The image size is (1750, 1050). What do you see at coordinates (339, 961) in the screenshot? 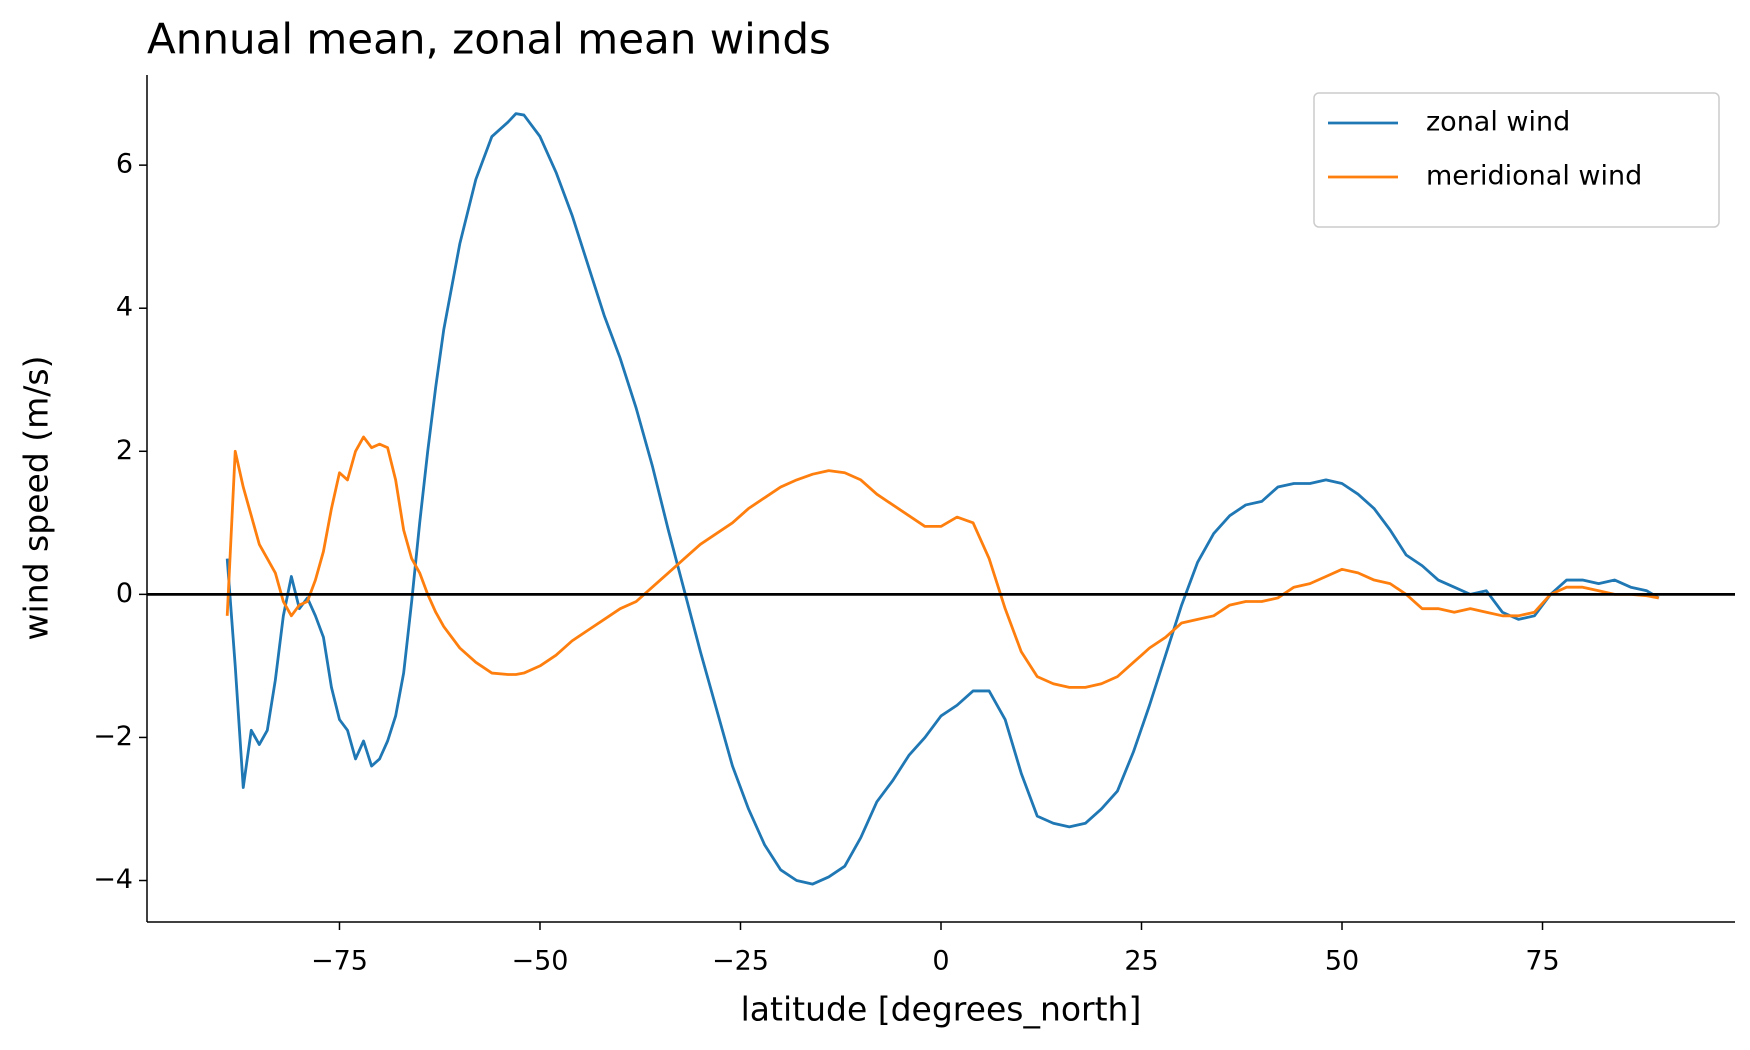
I see `x-tick-label: −75` at bounding box center [339, 961].